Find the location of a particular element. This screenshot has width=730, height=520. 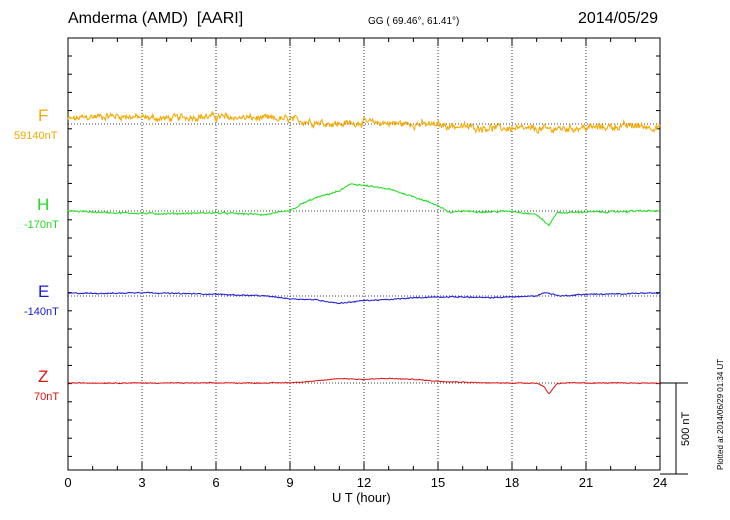

baseline-f: 59140nT is located at coordinates (36, 136).